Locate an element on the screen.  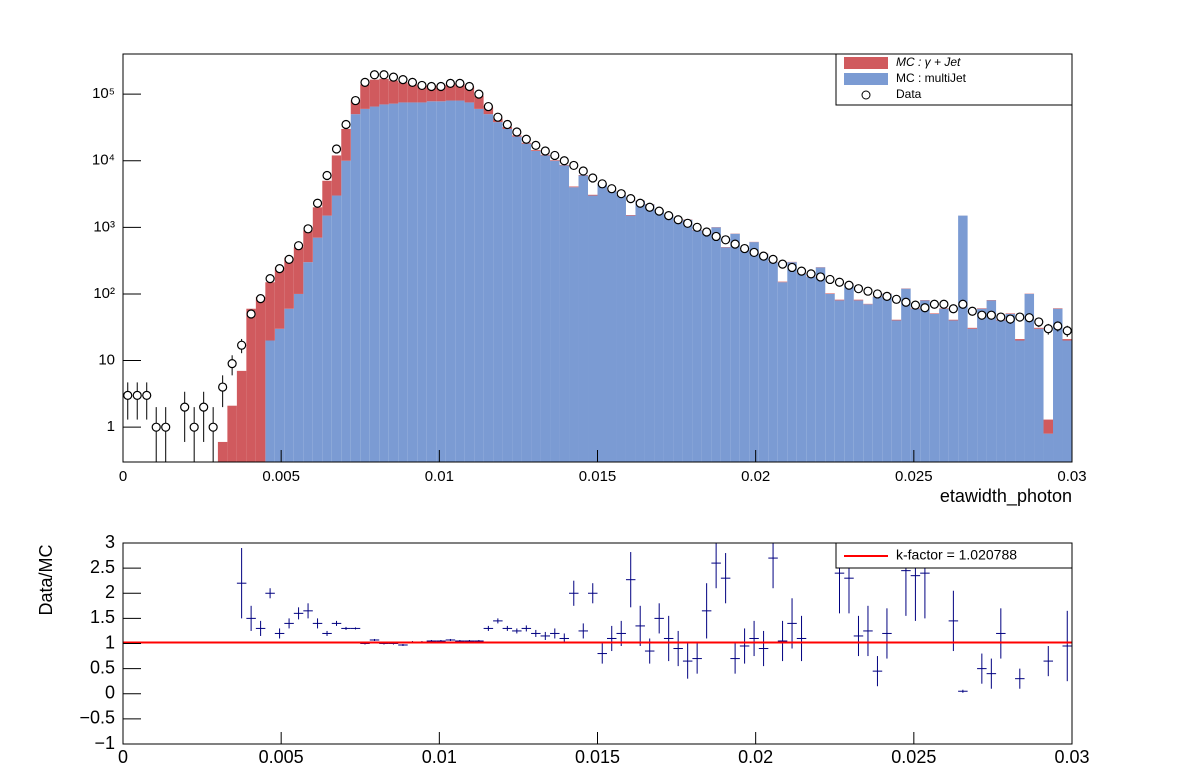
x-tick-label: 0.03 is located at coordinates (1071, 757).